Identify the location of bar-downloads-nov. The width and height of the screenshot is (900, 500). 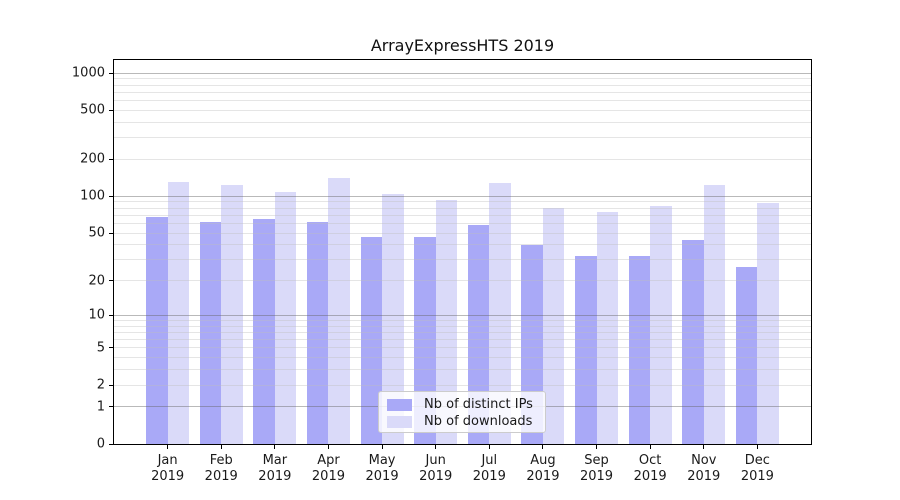
(714, 314).